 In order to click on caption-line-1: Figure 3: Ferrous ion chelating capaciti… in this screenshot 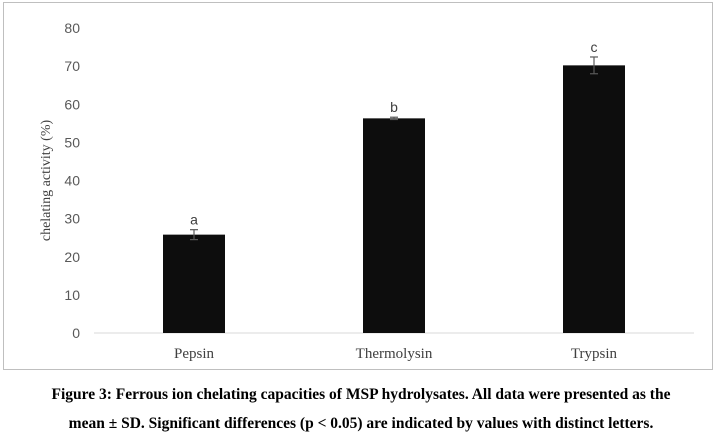, I will do `click(361, 394)`.